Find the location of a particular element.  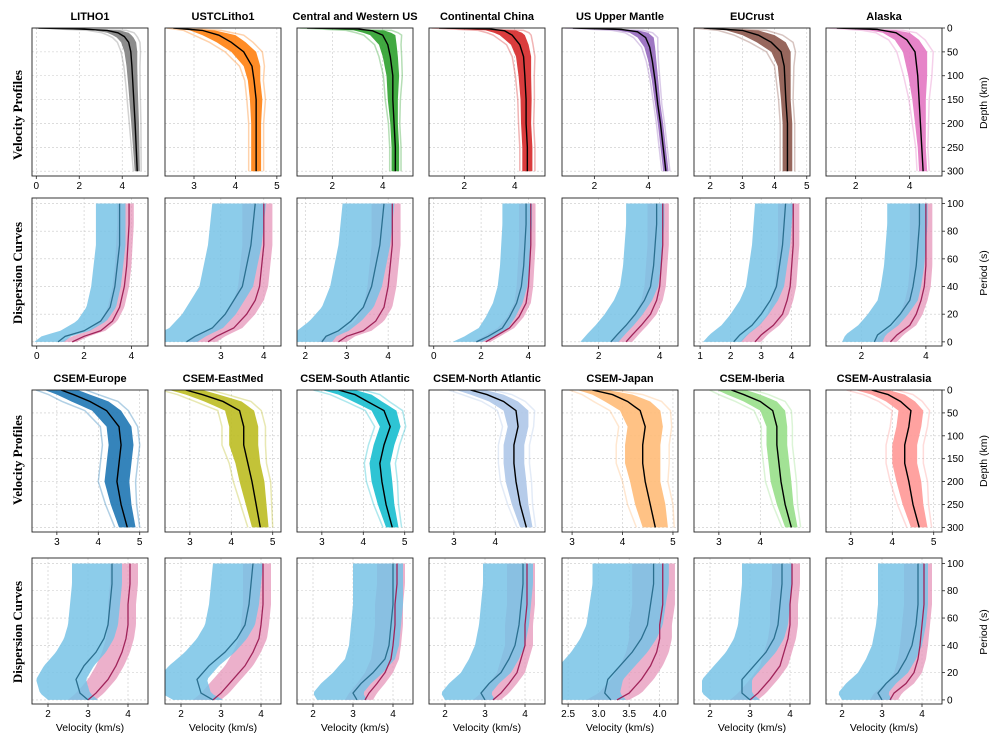

panel-title: CSEM-South Atlantic is located at coordinates (355, 379).